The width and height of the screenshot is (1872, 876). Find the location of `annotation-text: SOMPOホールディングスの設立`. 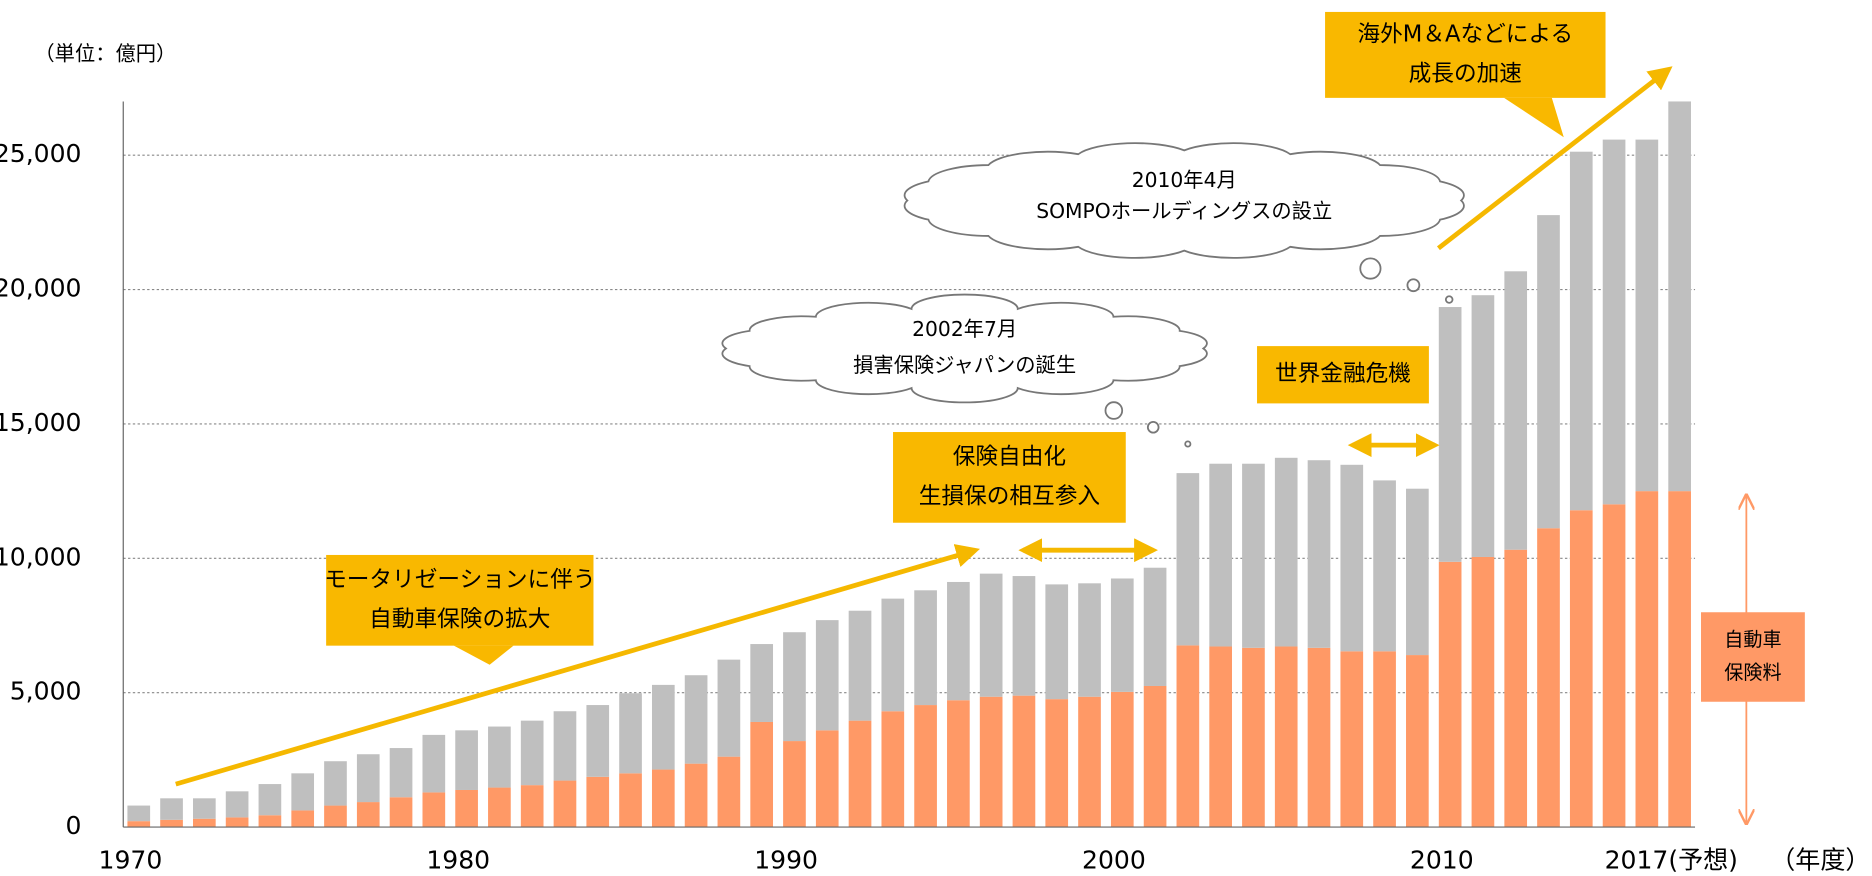

annotation-text: SOMPOホールディングスの設立 is located at coordinates (1184, 211).